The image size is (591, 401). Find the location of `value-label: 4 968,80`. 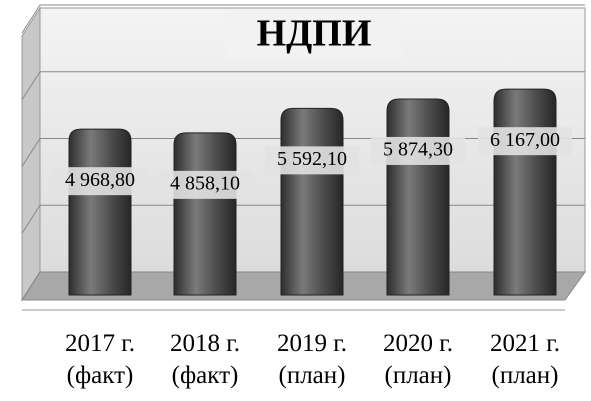

value-label: 4 968,80 is located at coordinates (100, 180).